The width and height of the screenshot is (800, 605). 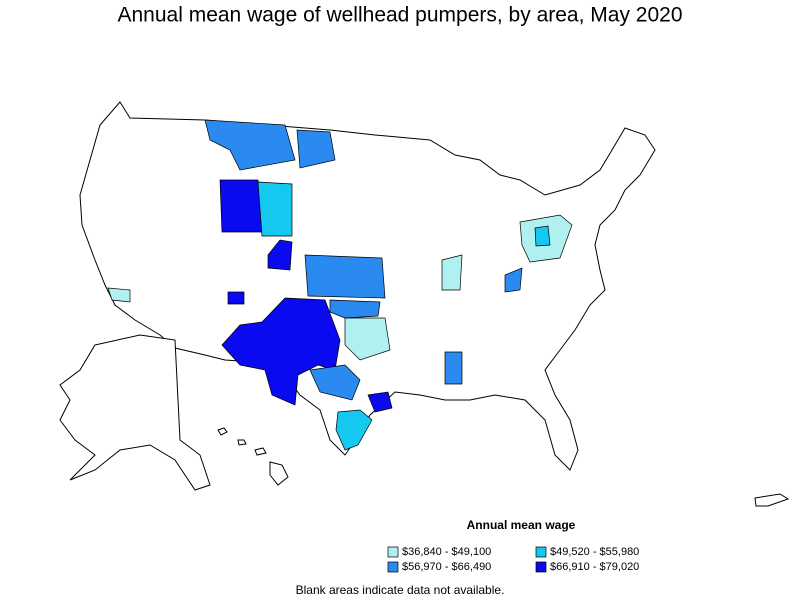 What do you see at coordinates (236, 298) in the screenshot?
I see `area-colorado-sw` at bounding box center [236, 298].